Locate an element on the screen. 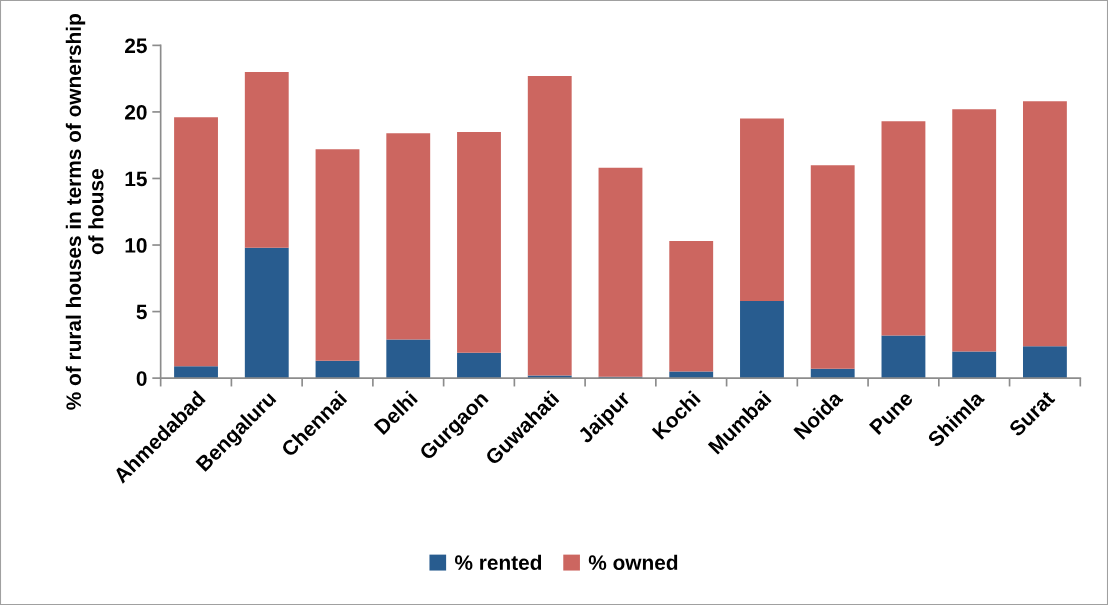 The image size is (1108, 605). y-tick-label: 10 is located at coordinates (136, 245).